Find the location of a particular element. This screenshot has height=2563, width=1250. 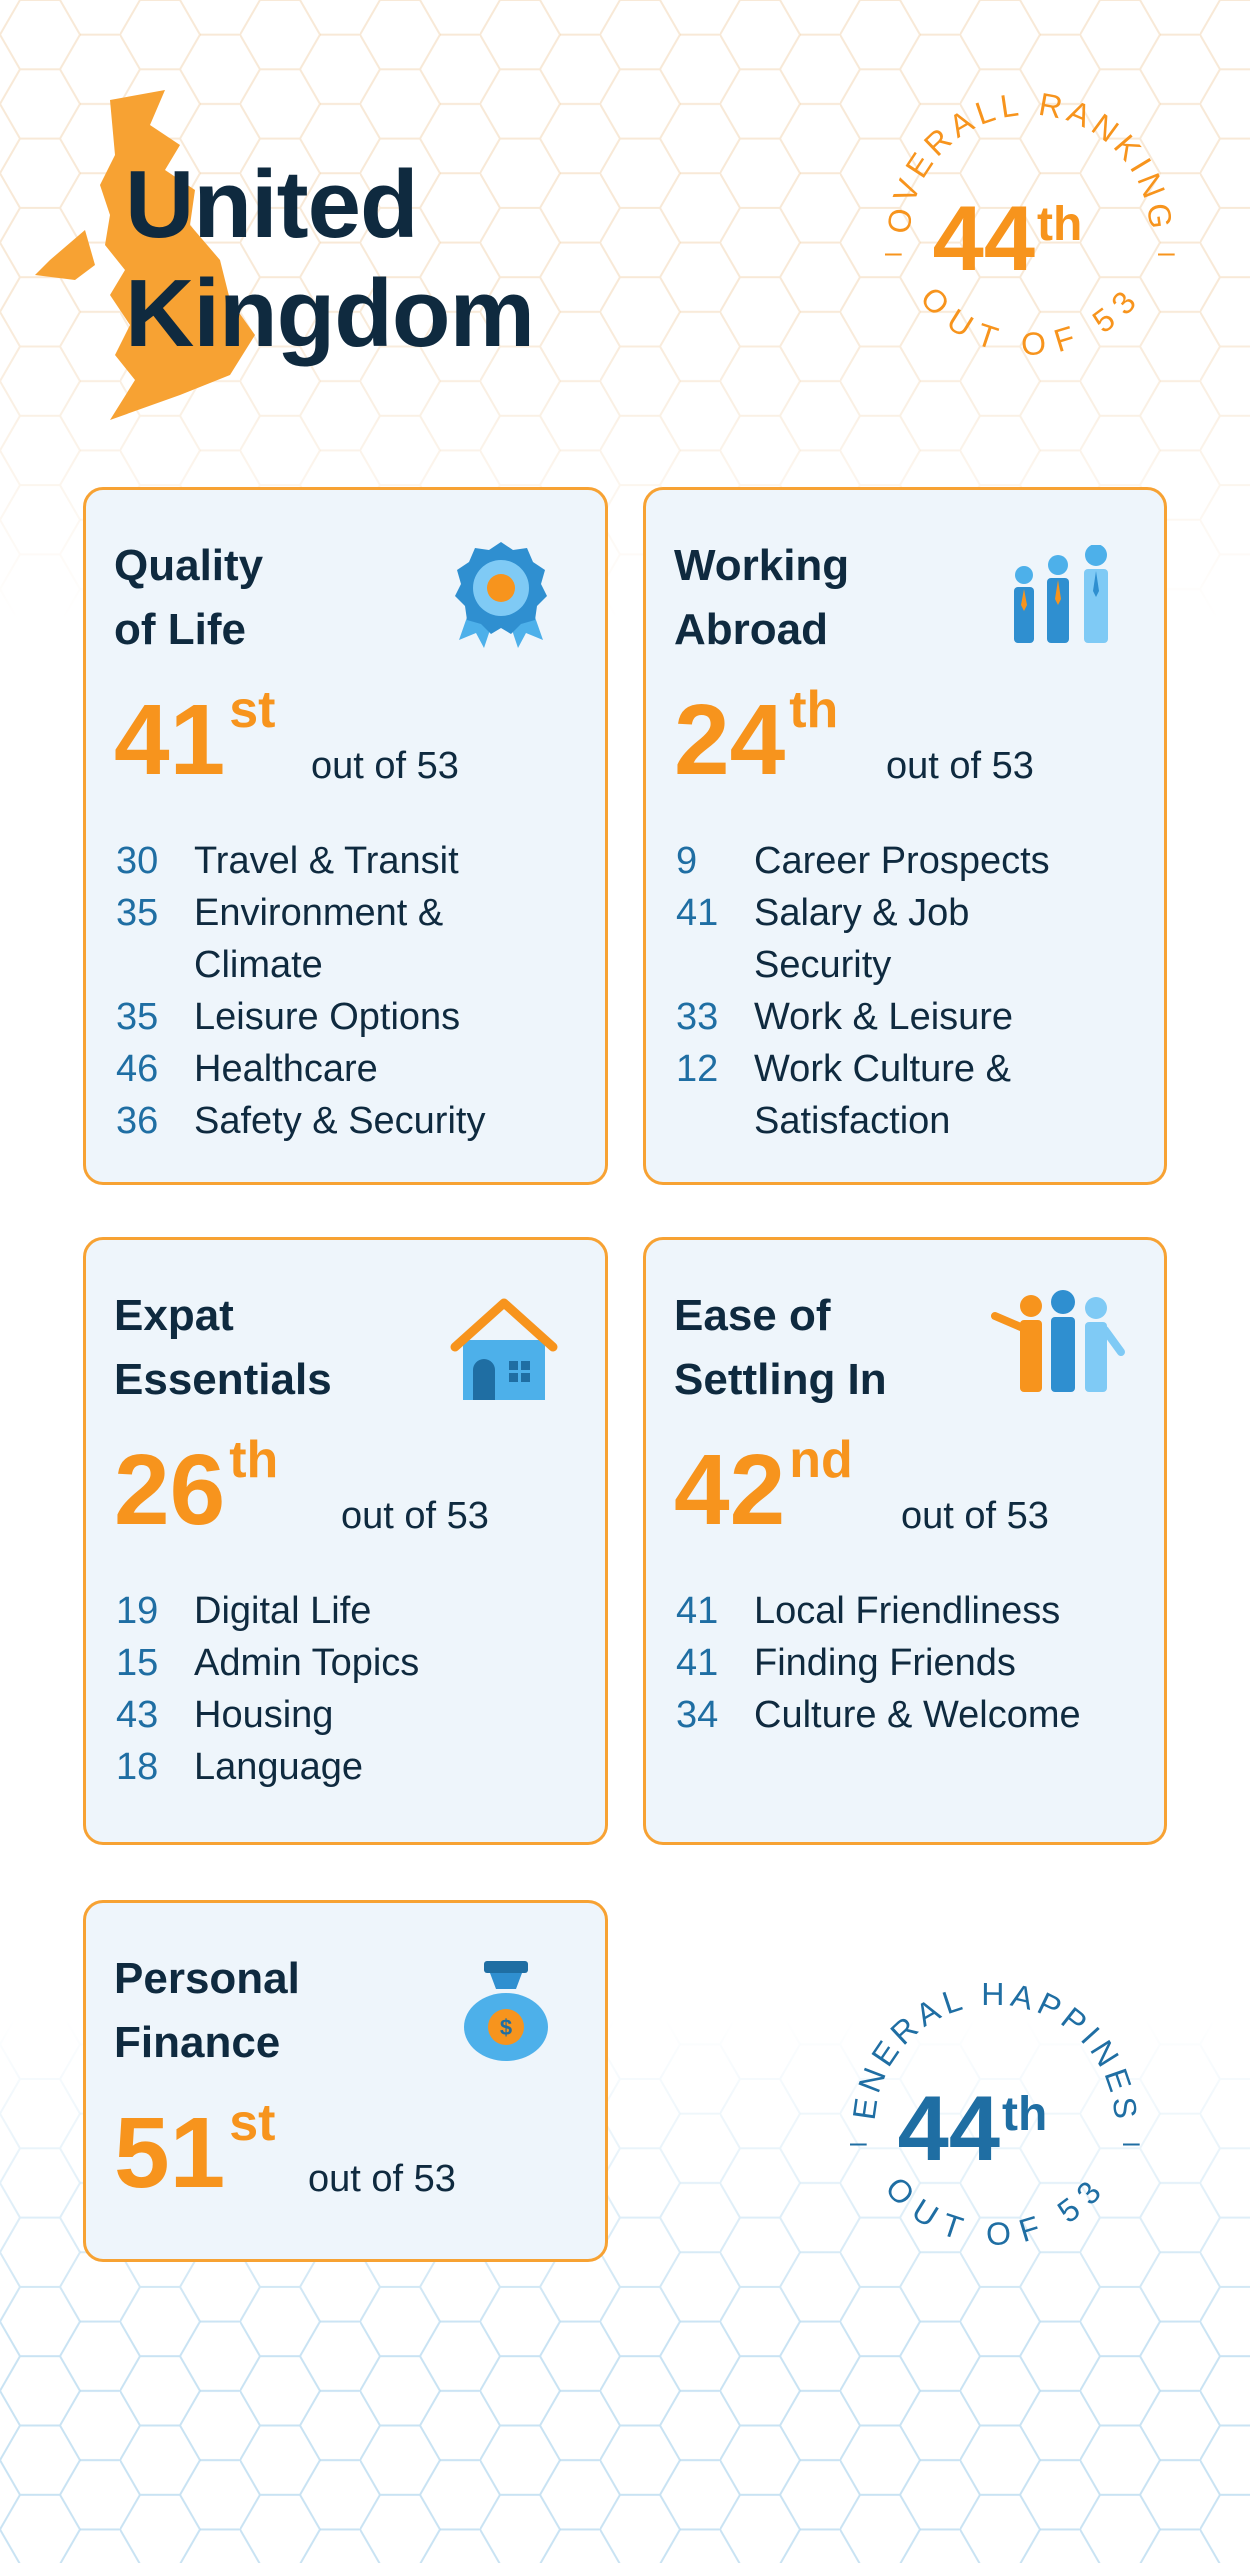

money-bag-icon: $ is located at coordinates (506, 2011).